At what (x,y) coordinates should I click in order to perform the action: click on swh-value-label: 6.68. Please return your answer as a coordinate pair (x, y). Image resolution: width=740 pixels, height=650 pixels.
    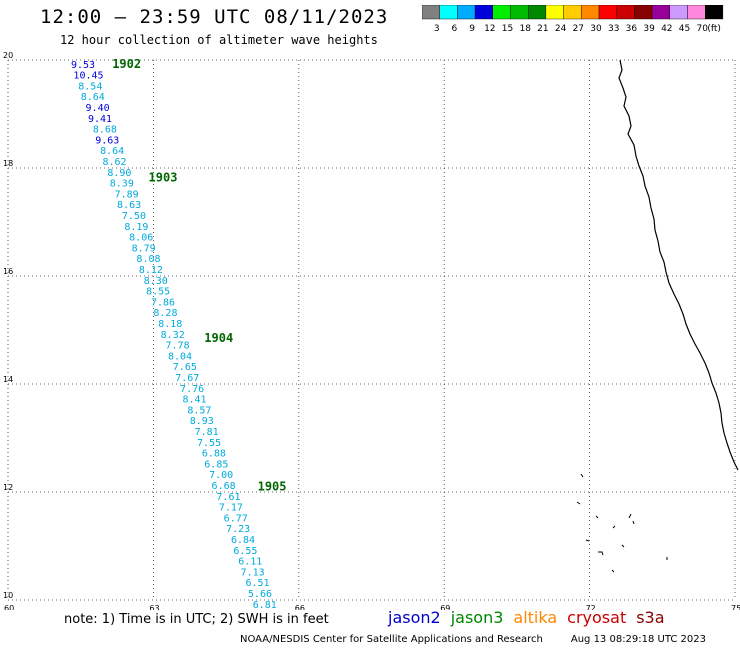
    Looking at the image, I should click on (224, 486).